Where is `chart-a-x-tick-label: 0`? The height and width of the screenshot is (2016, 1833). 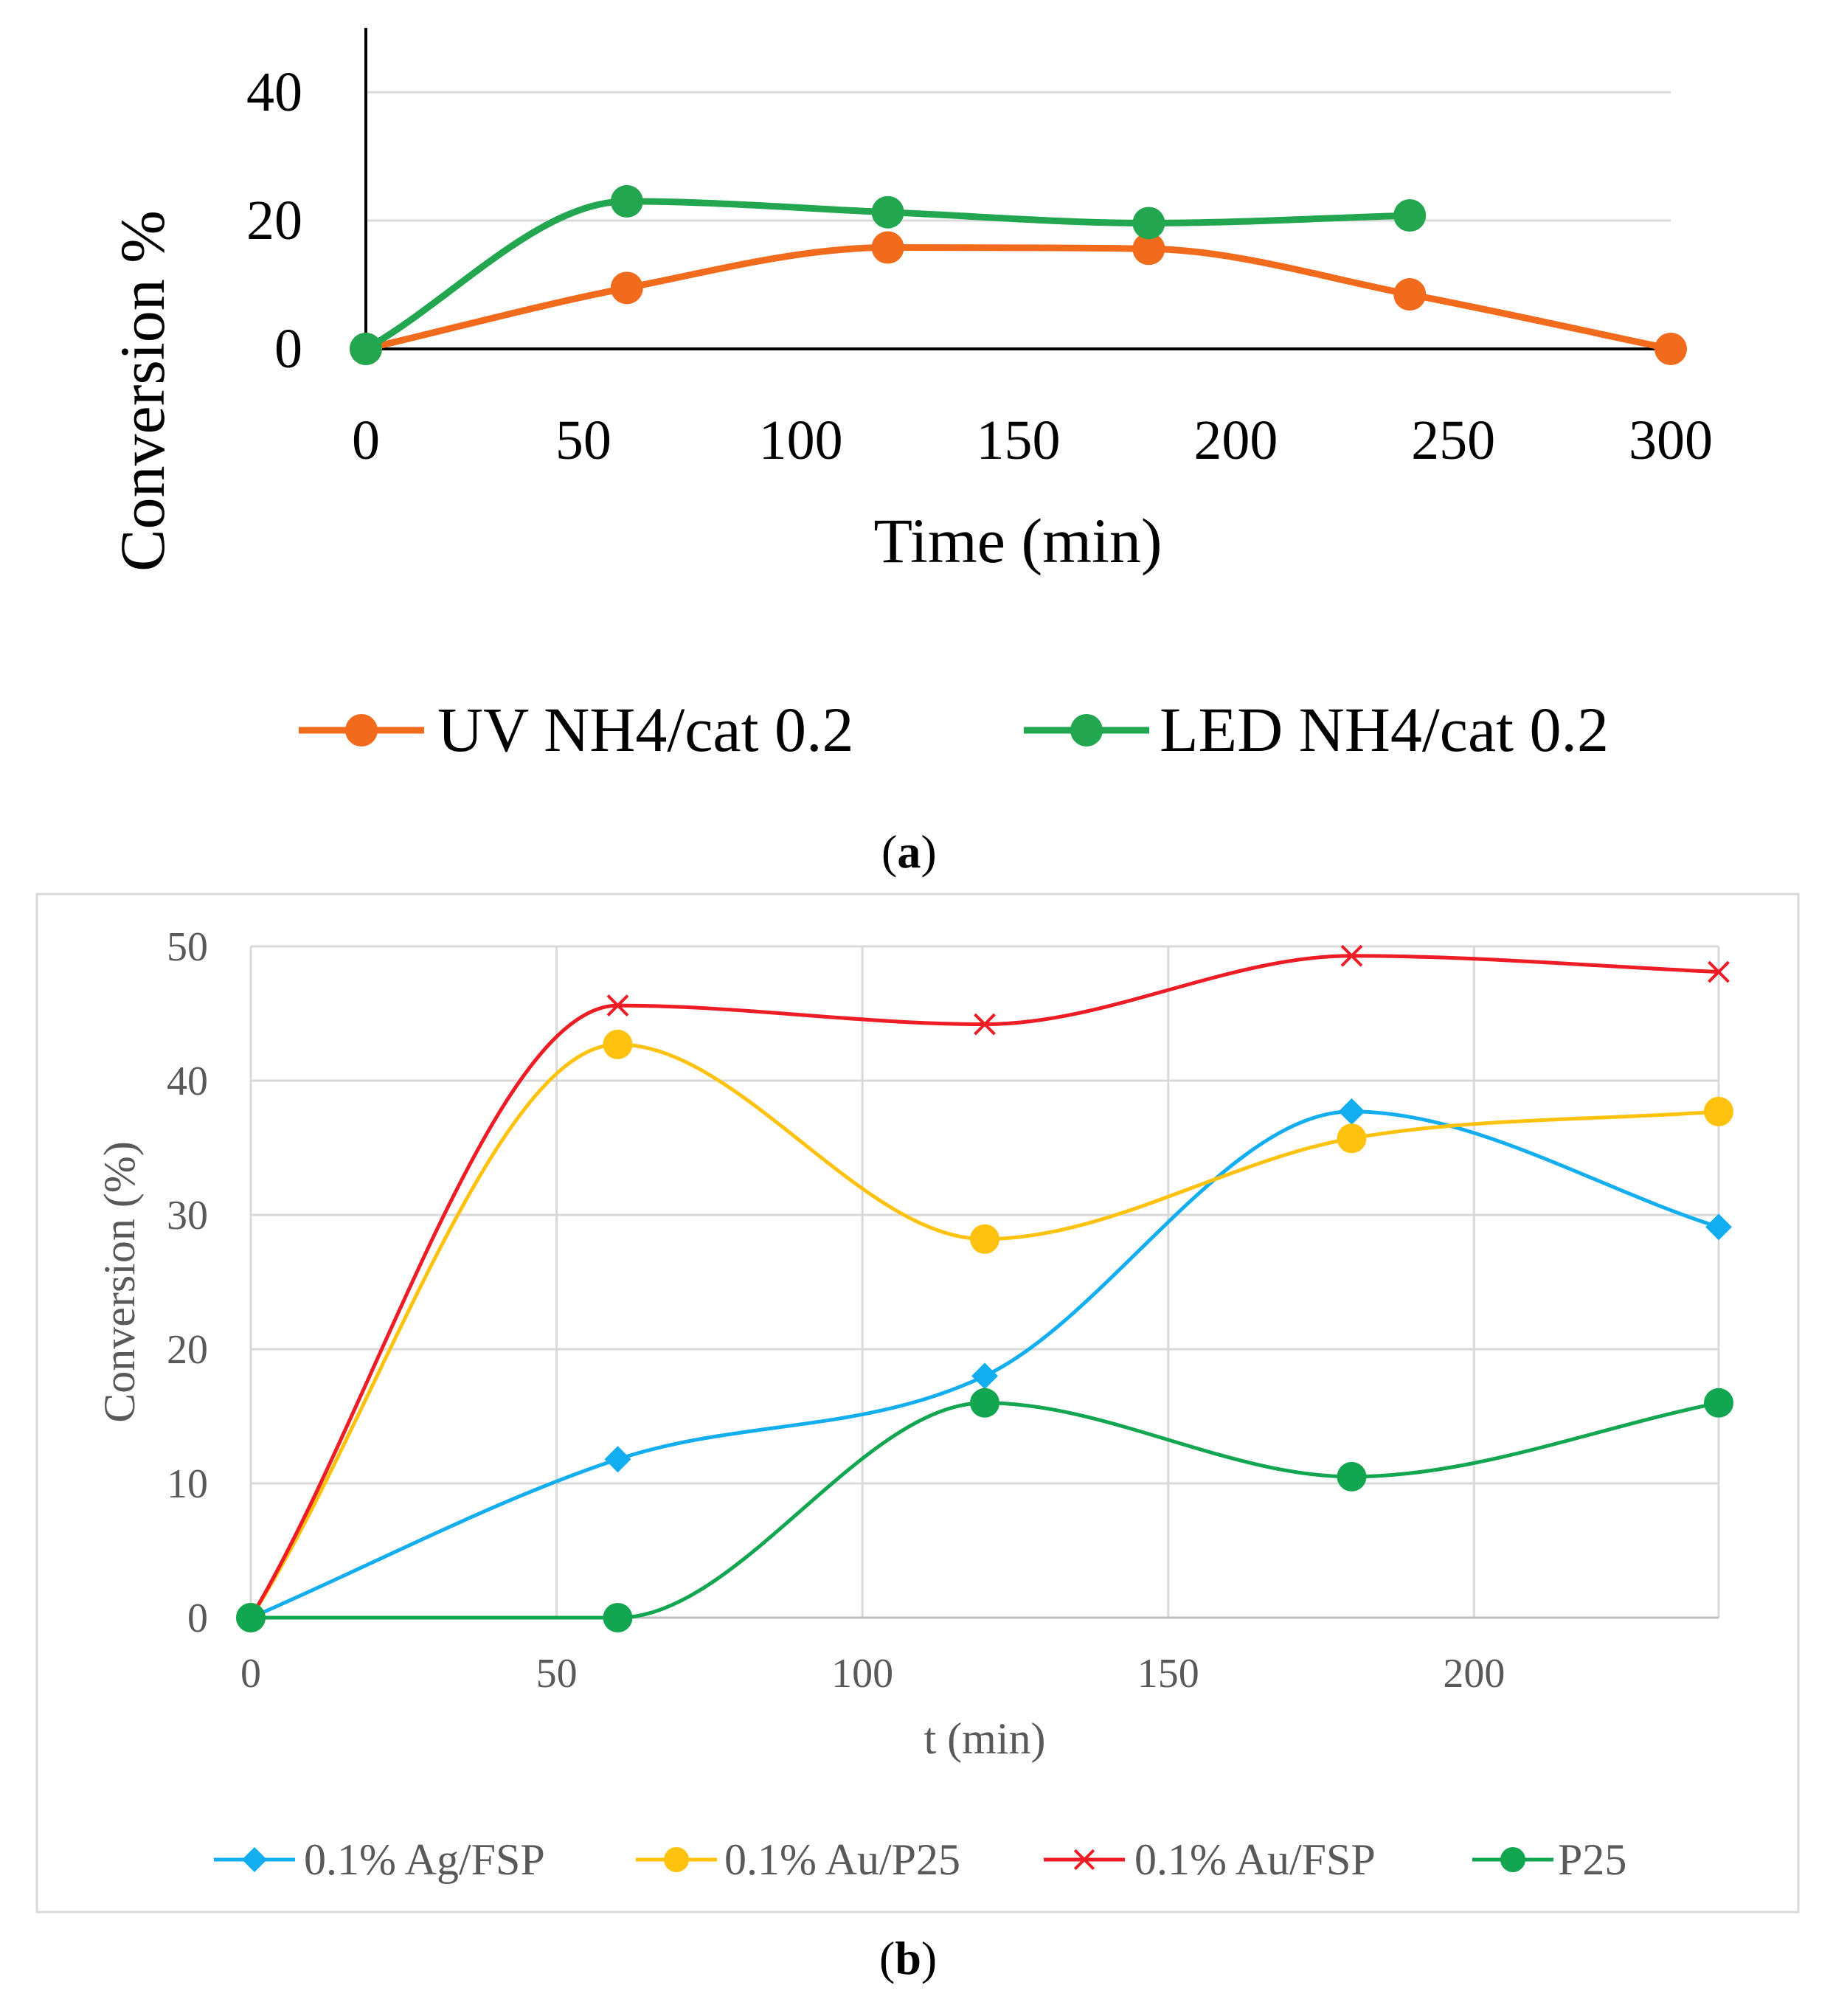 chart-a-x-tick-label: 0 is located at coordinates (366, 440).